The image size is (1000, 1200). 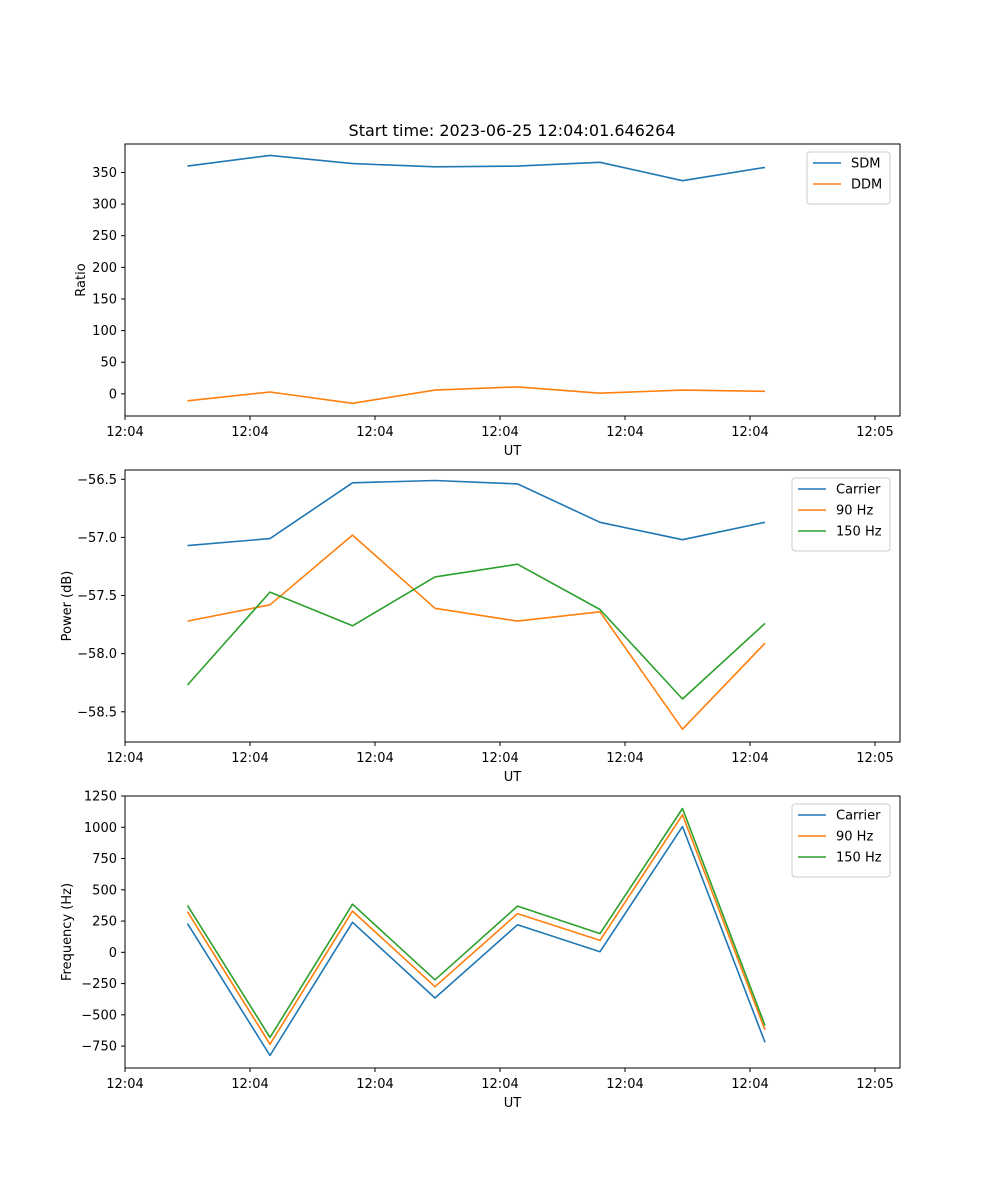 What do you see at coordinates (97, 712) in the screenshot?
I see `y-tick-label: −58.5` at bounding box center [97, 712].